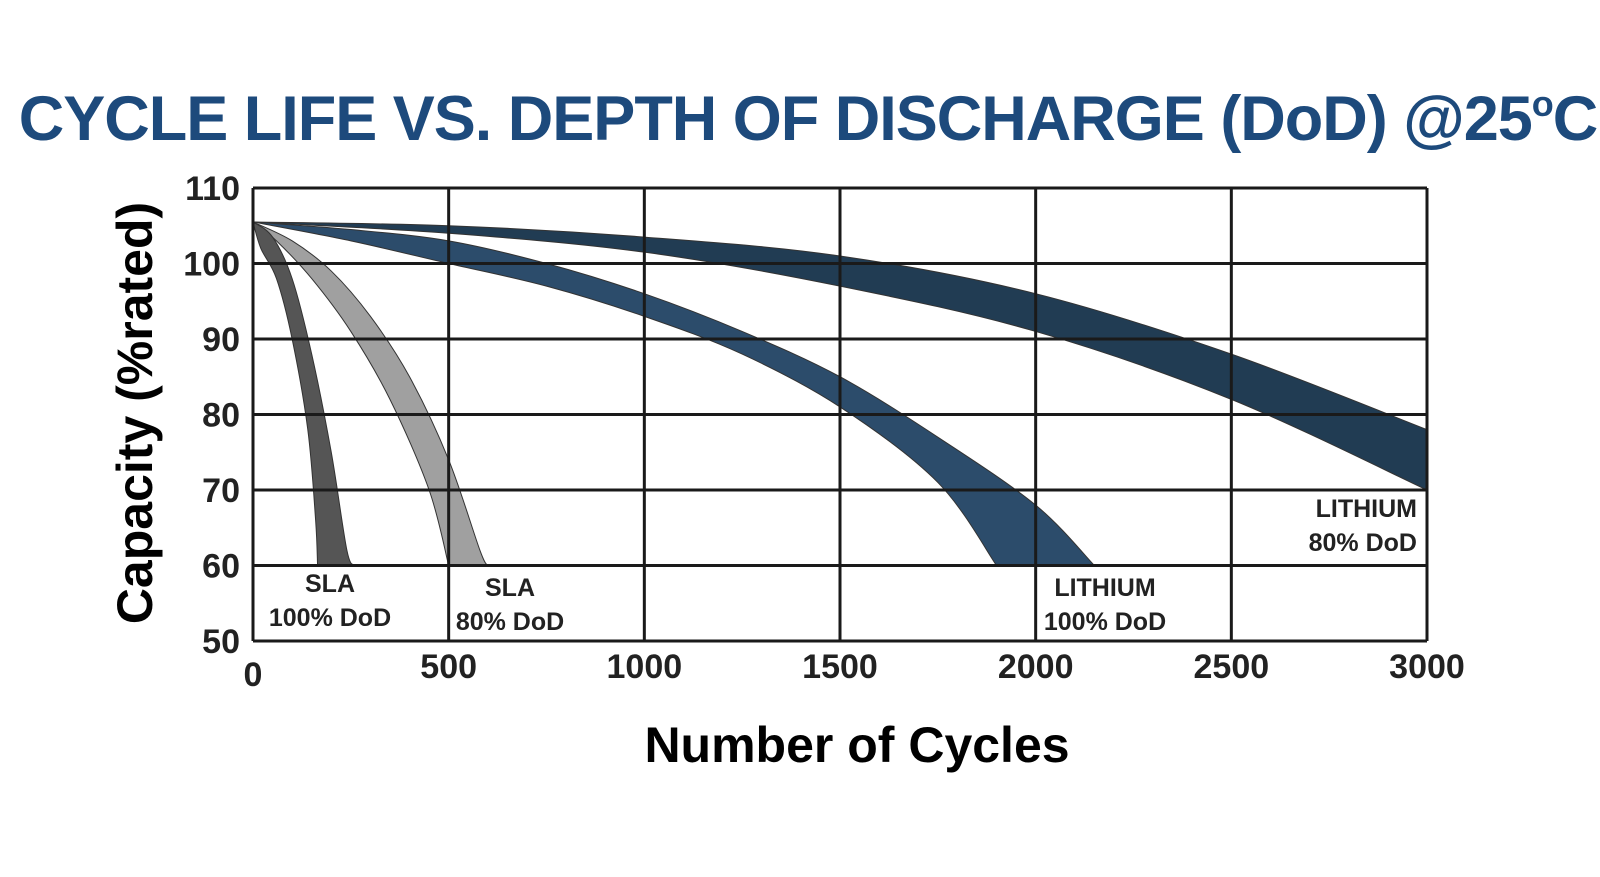 This screenshot has height=877, width=1600. Describe the element at coordinates (221, 491) in the screenshot. I see `y-tick-label: 70` at that location.